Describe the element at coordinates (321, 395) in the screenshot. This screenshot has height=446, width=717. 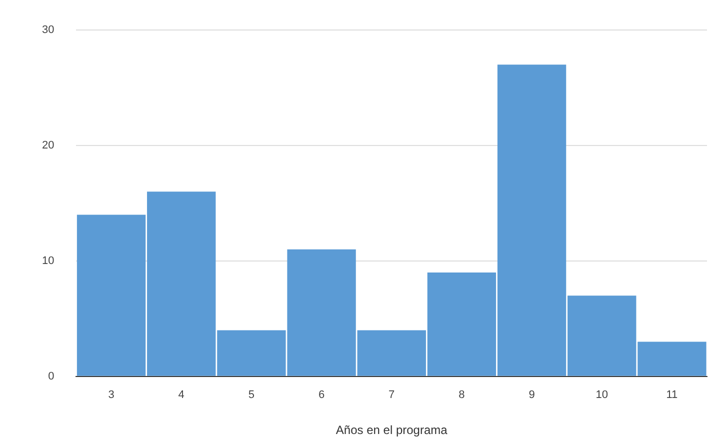
I see `x-tick-label: 6` at that location.